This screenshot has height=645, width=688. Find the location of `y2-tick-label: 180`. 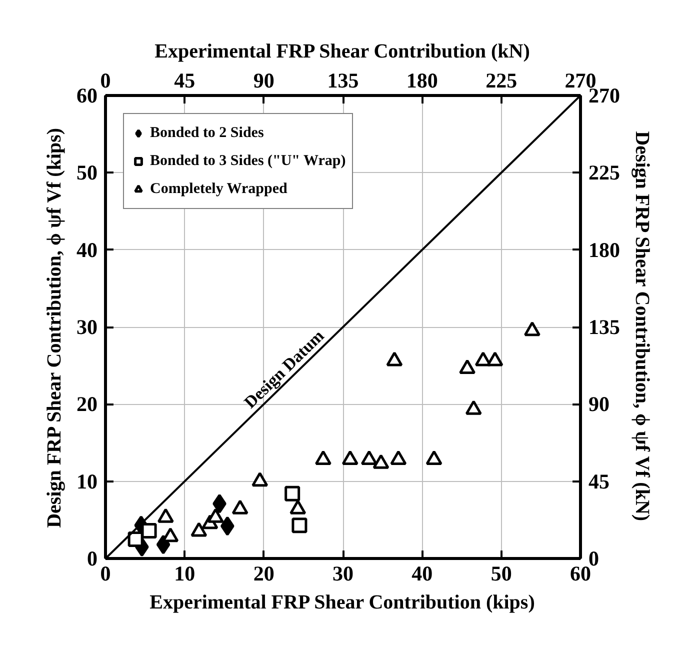

y2-tick-label: 180 is located at coordinates (604, 250).